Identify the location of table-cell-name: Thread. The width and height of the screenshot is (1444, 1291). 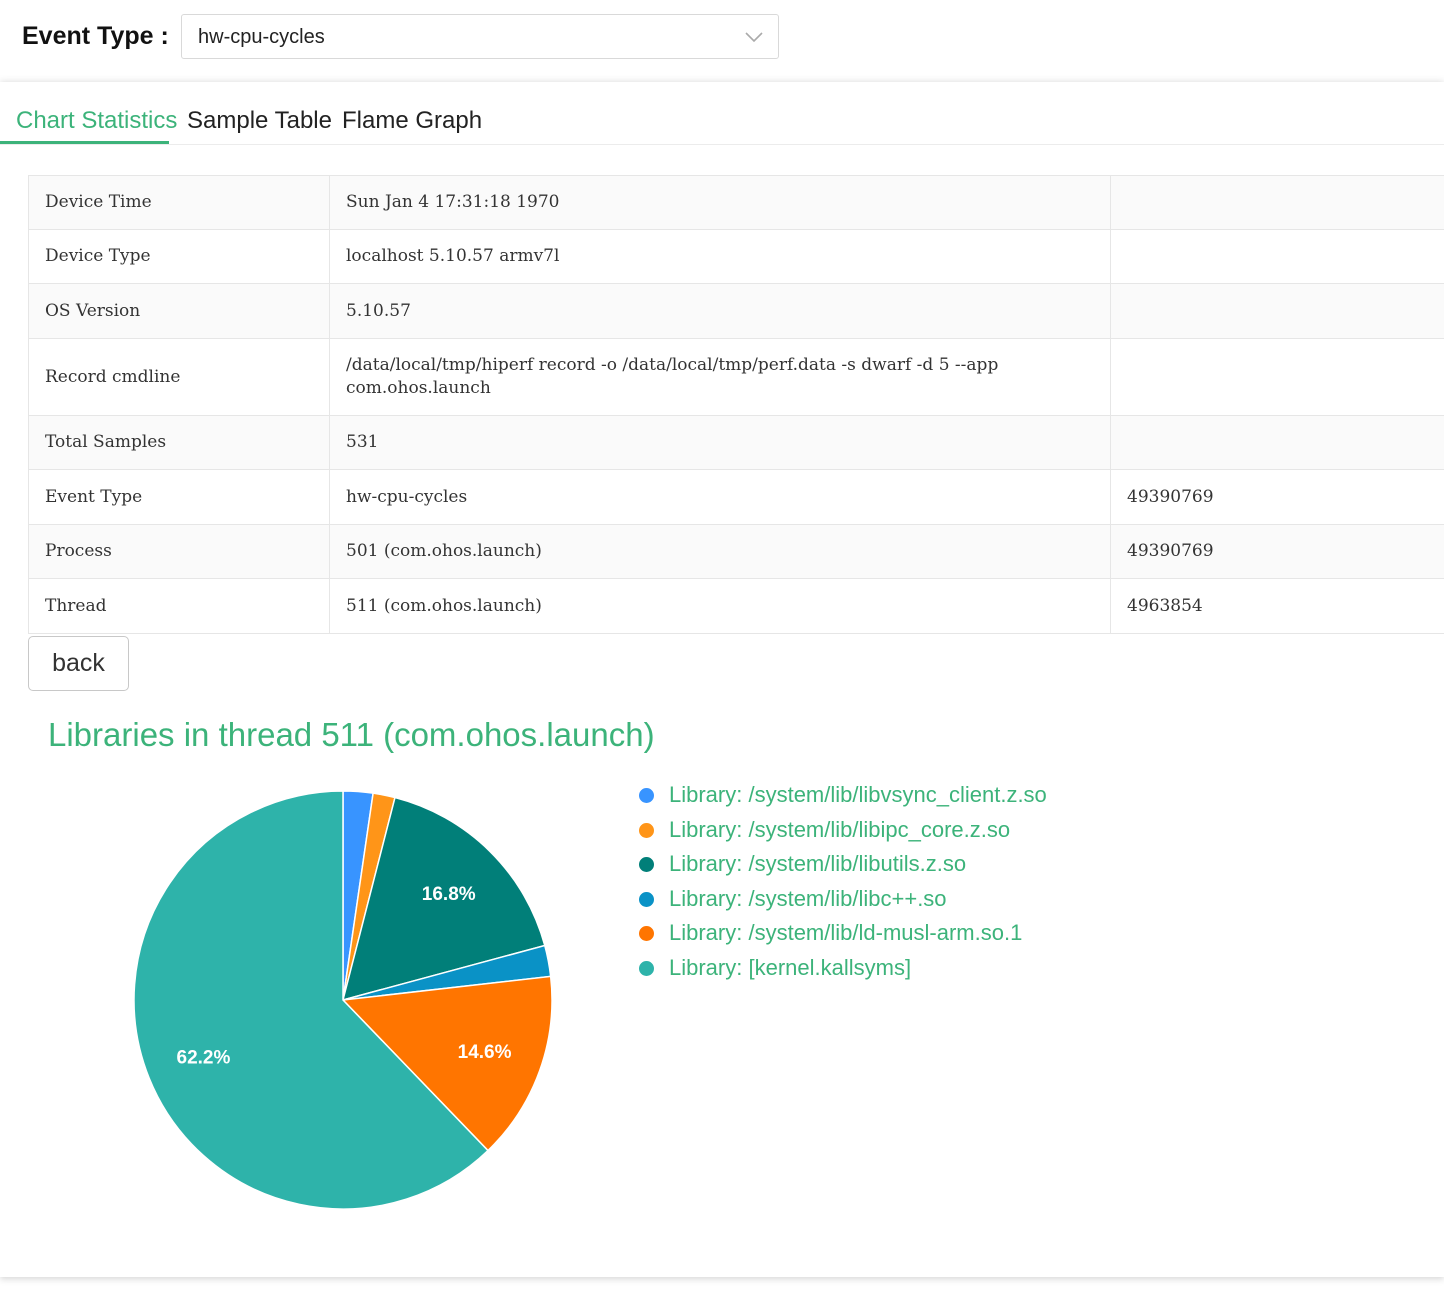
(179, 606).